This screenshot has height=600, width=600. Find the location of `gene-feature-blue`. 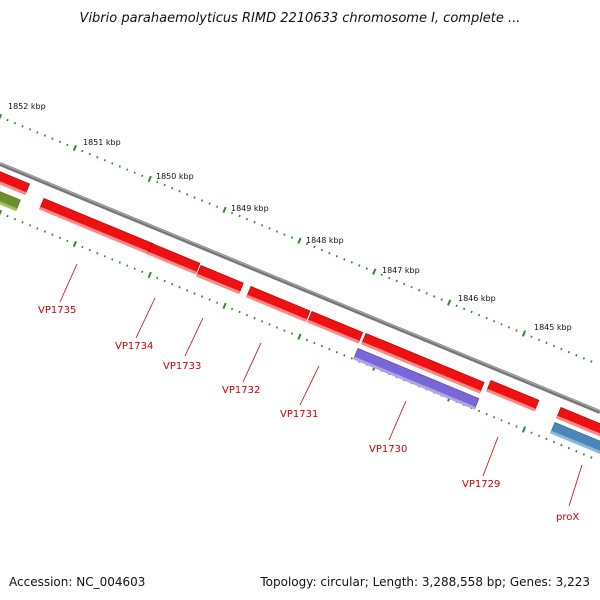

gene-feature-blue is located at coordinates (575, 438).